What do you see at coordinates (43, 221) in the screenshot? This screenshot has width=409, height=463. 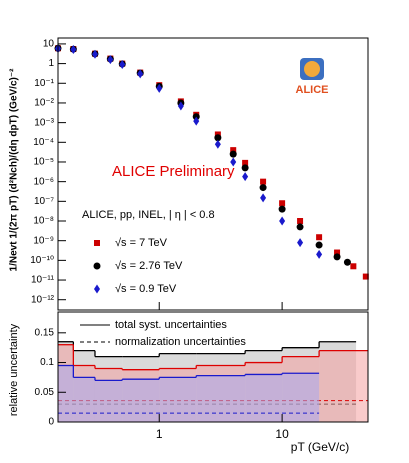 I see `y-tick-label: 10⁻⁸` at bounding box center [43, 221].